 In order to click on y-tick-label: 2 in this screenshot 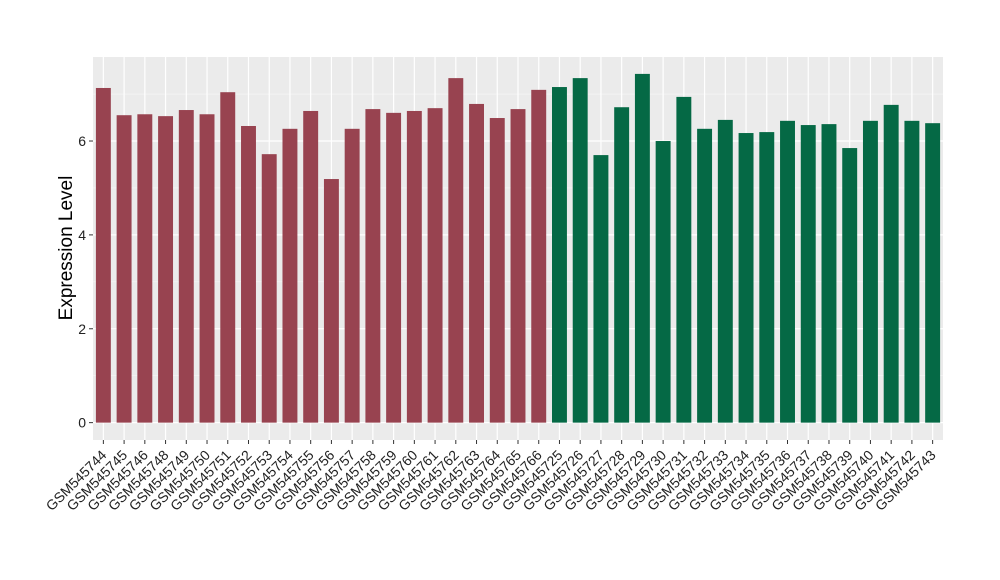, I will do `click(82, 329)`.